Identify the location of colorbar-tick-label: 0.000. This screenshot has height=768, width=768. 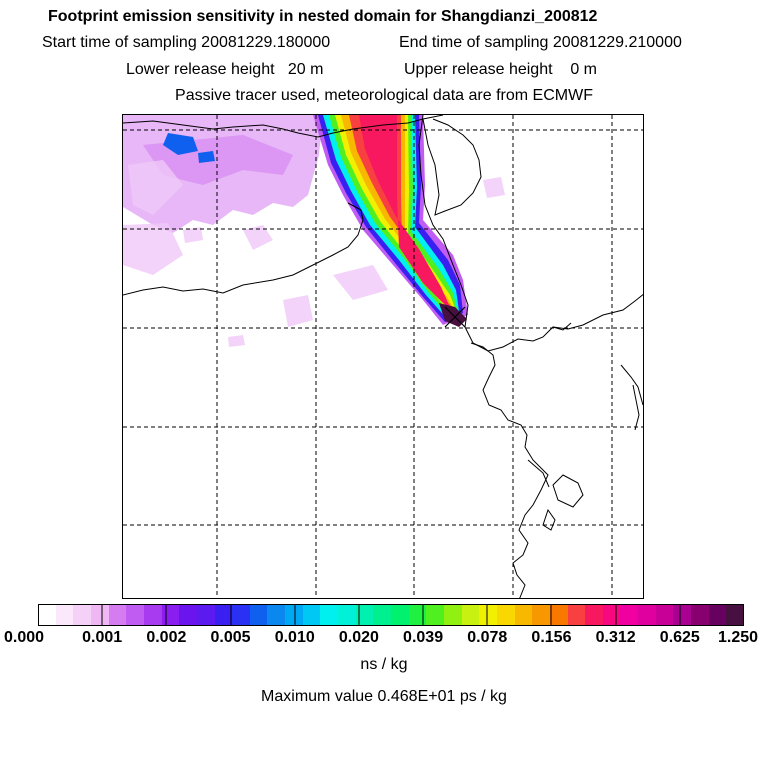
(24, 637).